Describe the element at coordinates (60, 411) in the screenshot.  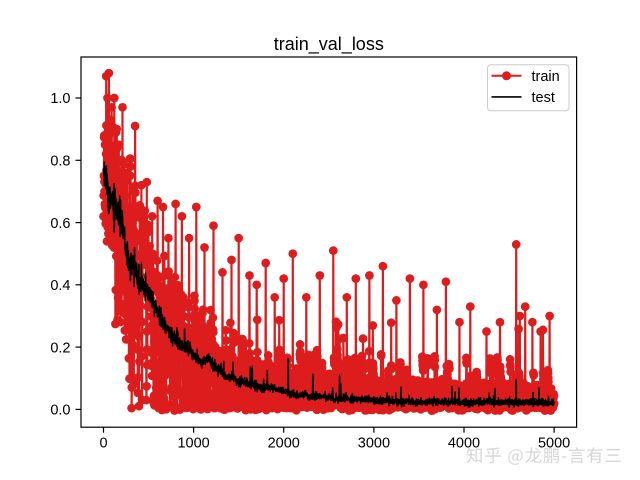
I see `svg-text: 0.0` at that location.